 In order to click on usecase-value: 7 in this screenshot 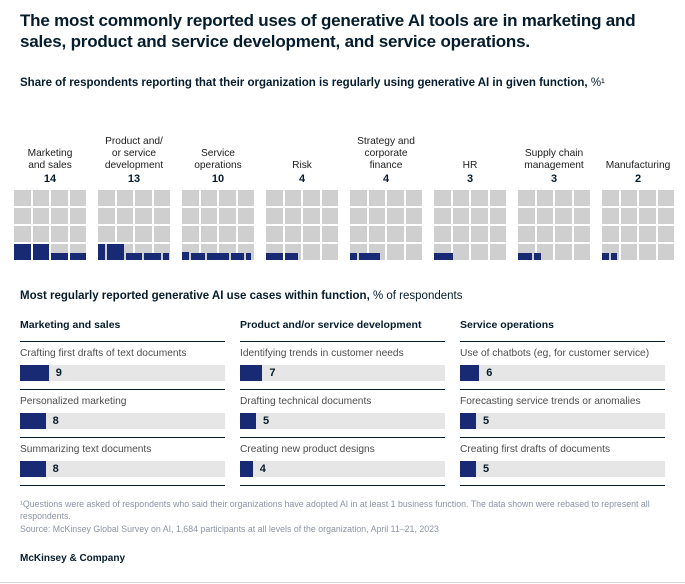, I will do `click(272, 373)`.